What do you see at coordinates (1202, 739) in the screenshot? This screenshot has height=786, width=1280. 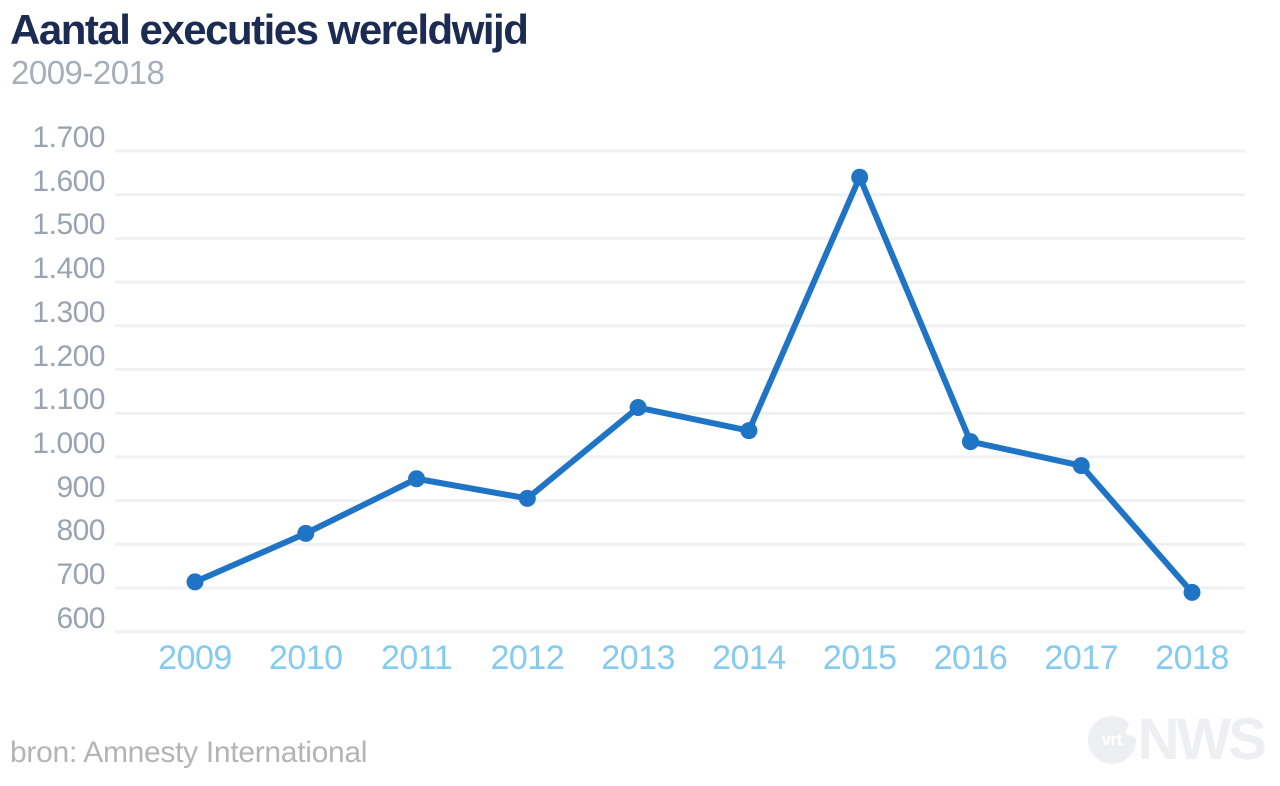 I see `nws-logo-text: NWS` at bounding box center [1202, 739].